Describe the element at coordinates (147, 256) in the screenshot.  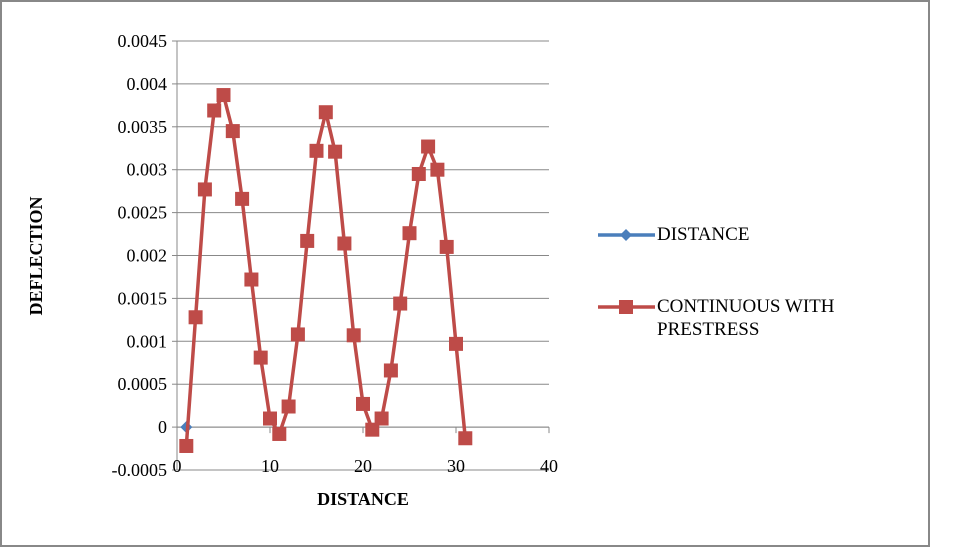
I see `y-tick-label: 0.002` at that location.